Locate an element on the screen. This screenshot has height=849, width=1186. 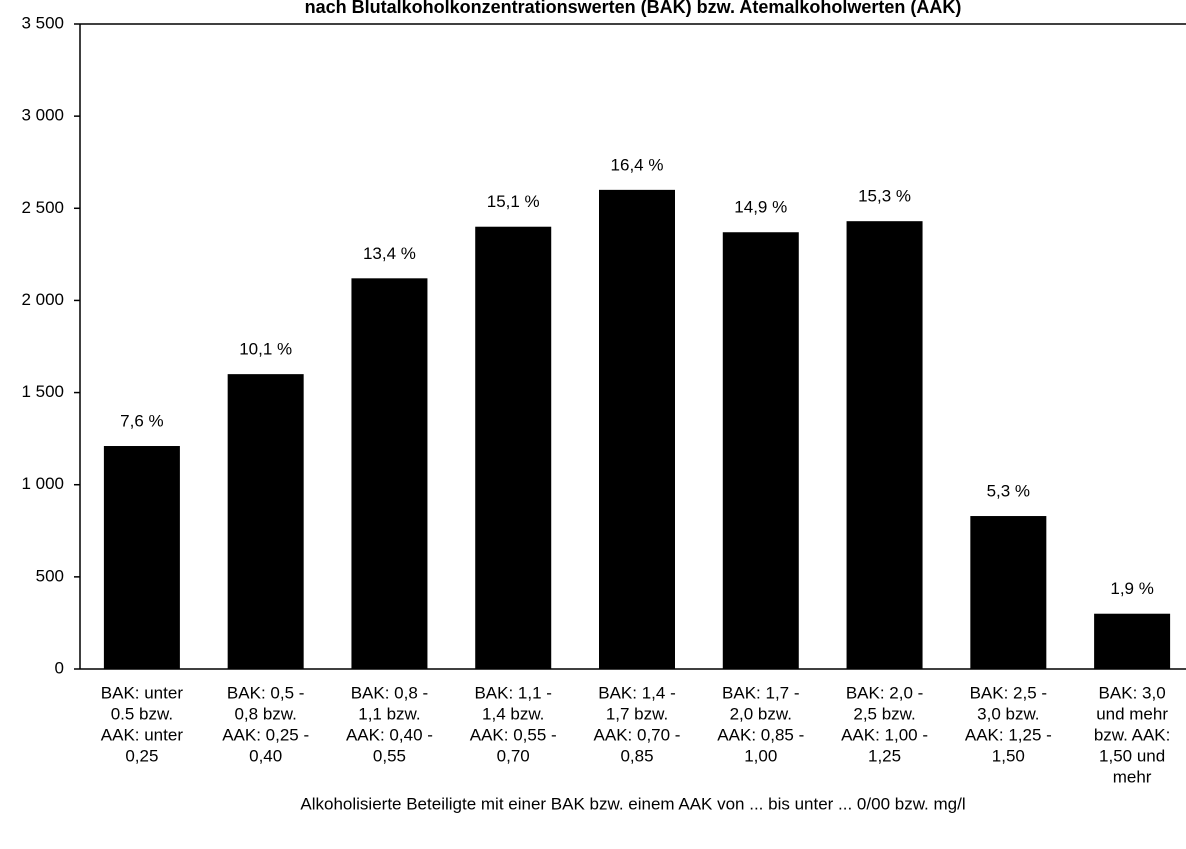
x-tick-label: BAK: unter is located at coordinates (142, 692).